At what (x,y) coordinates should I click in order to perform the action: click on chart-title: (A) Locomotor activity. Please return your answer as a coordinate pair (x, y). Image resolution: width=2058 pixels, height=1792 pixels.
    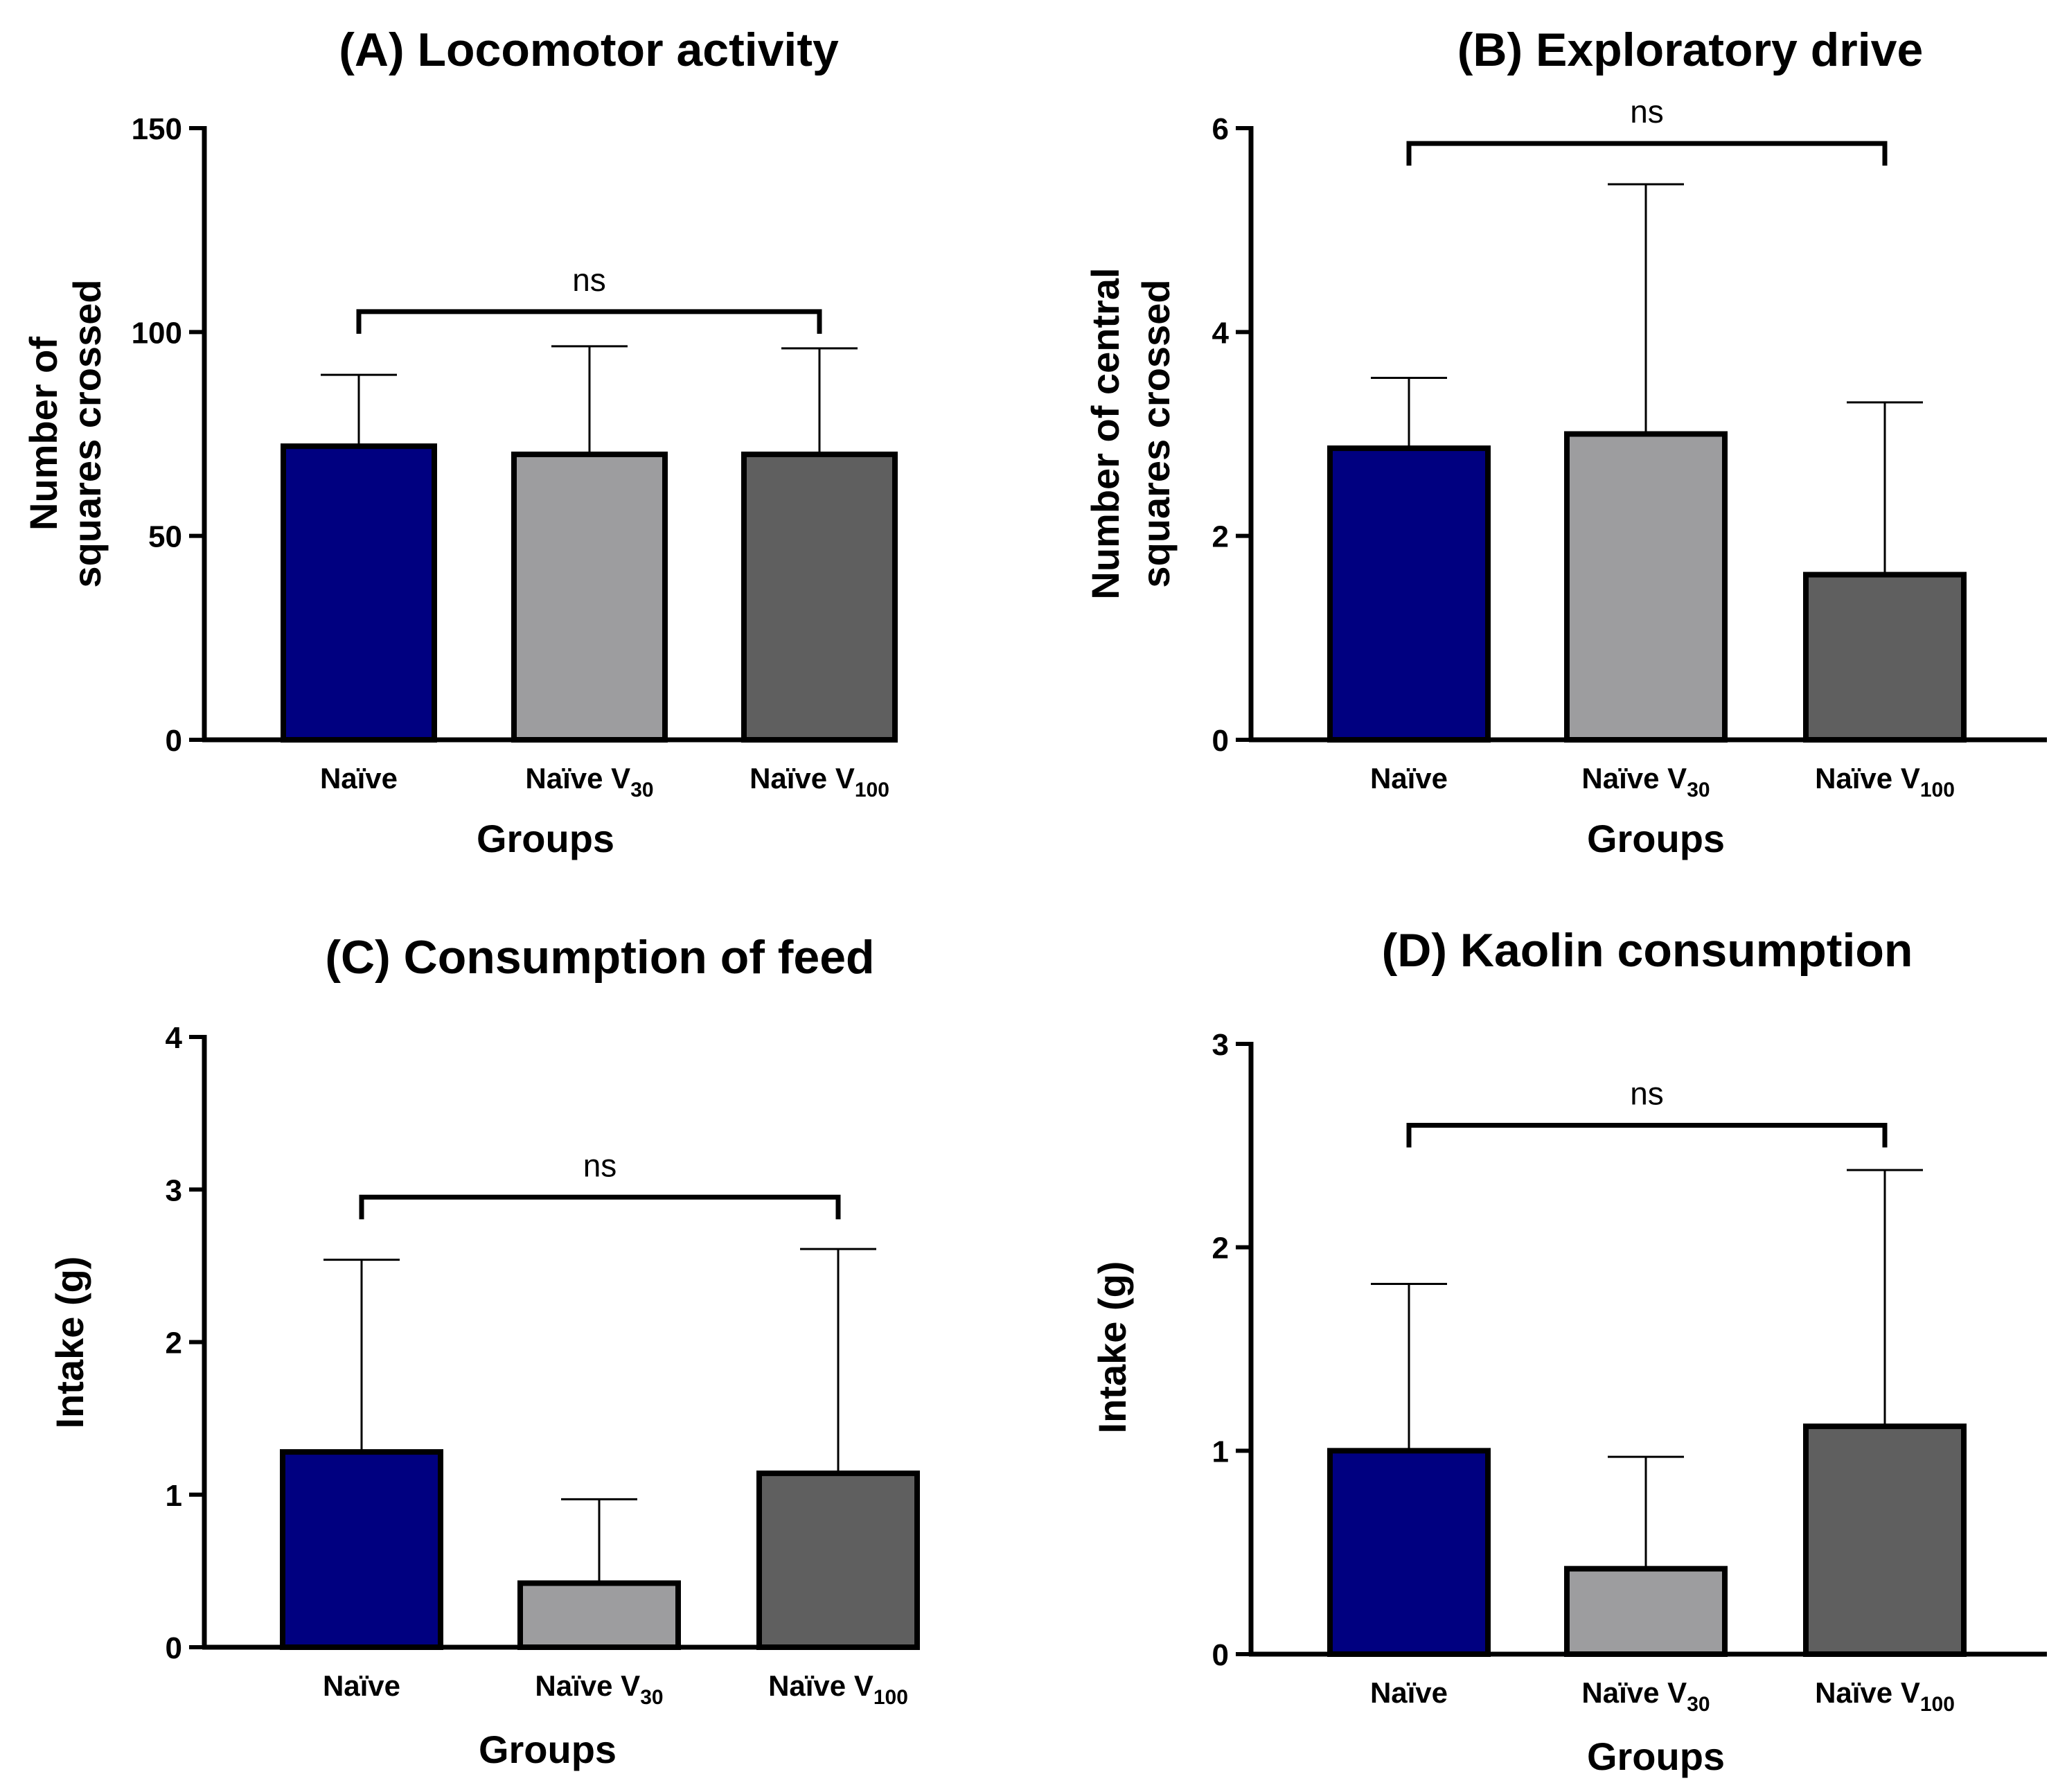
    Looking at the image, I should click on (589, 50).